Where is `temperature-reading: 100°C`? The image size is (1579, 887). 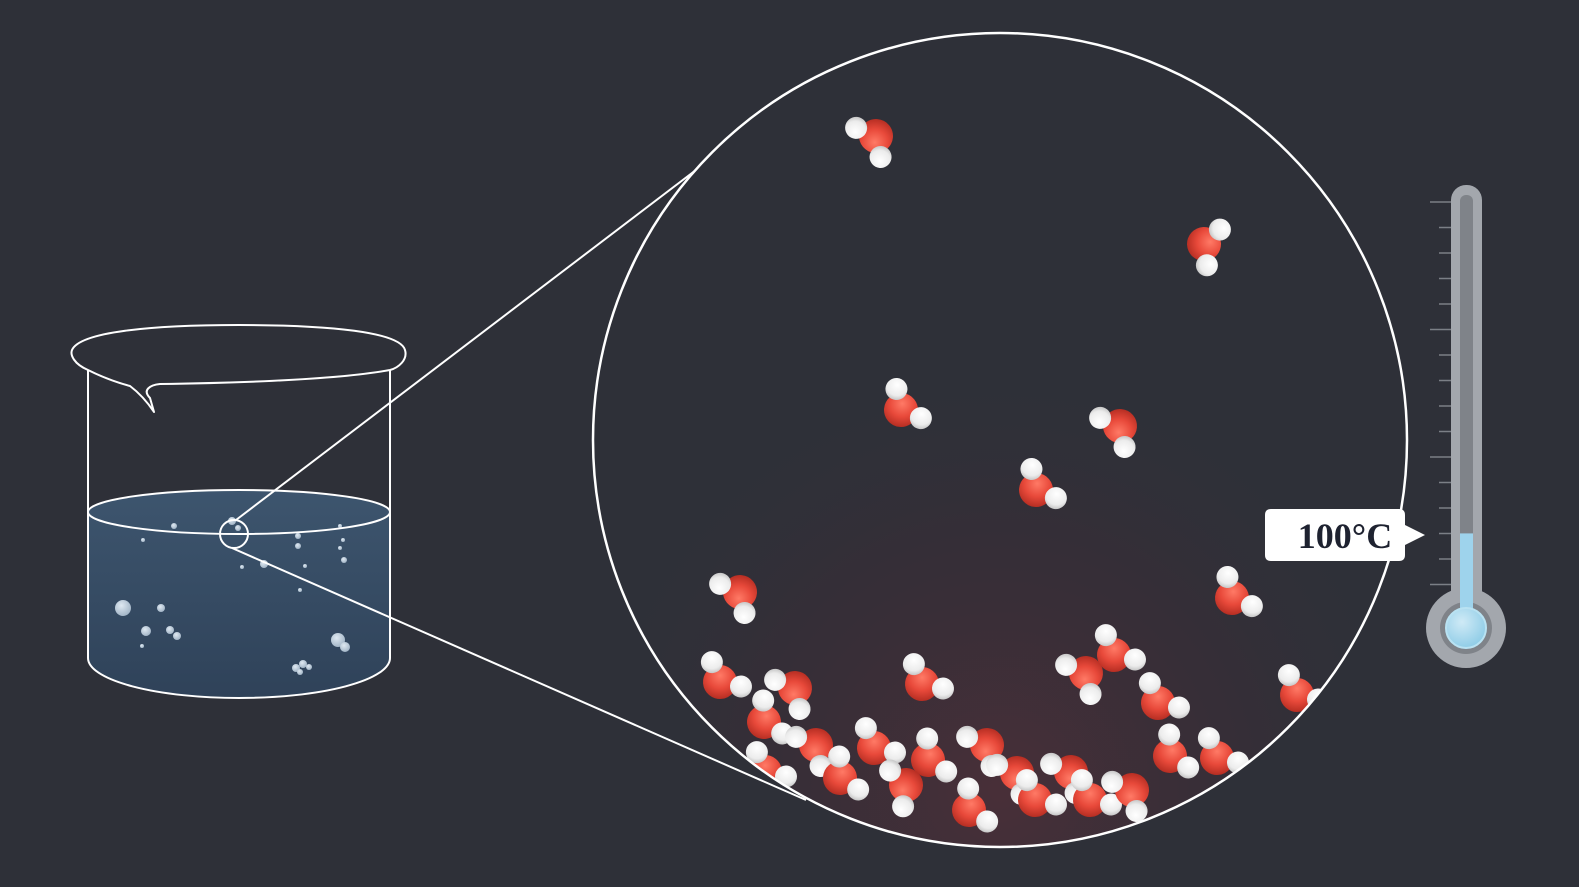 temperature-reading: 100°C is located at coordinates (1345, 536).